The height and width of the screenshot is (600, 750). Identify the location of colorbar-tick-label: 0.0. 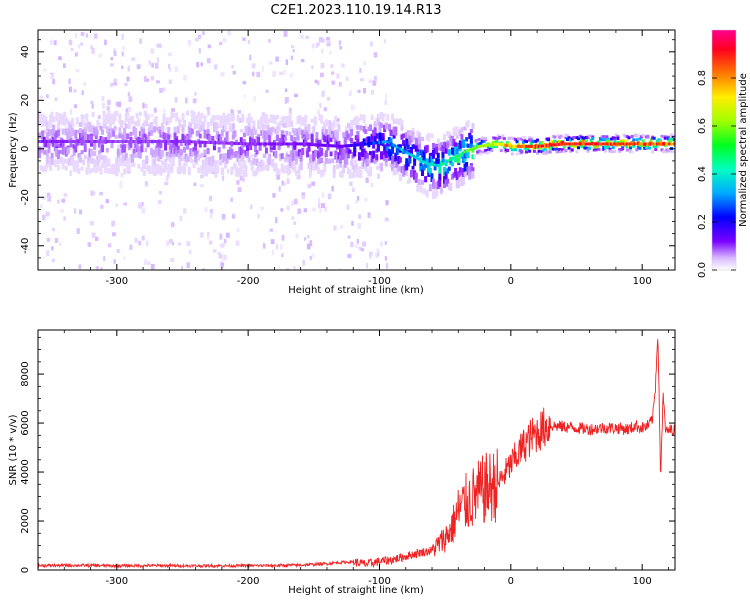
(702, 270).